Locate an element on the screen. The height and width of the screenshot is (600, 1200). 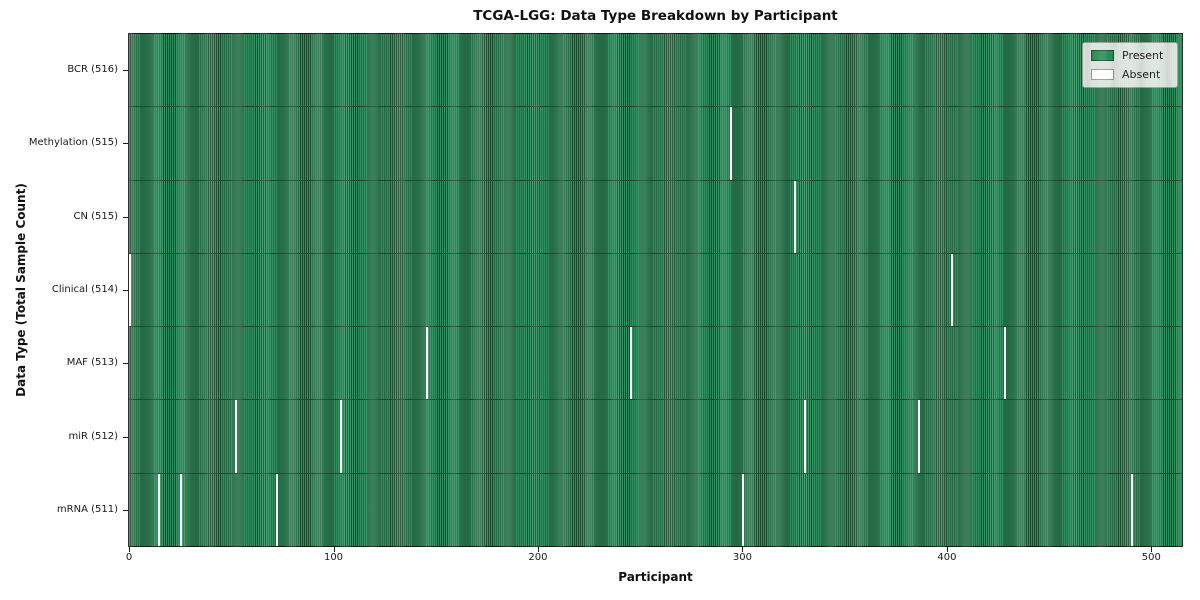
x-tick-label-200: 200 is located at coordinates (538, 557).